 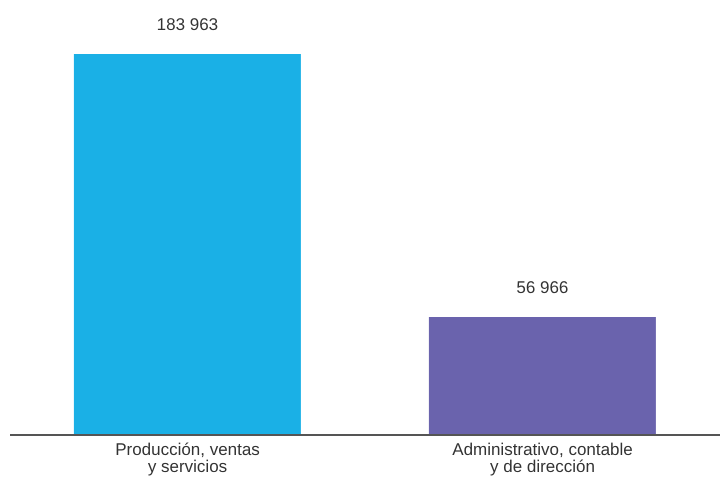 What do you see at coordinates (542, 288) in the screenshot?
I see `data-label: 56 966` at bounding box center [542, 288].